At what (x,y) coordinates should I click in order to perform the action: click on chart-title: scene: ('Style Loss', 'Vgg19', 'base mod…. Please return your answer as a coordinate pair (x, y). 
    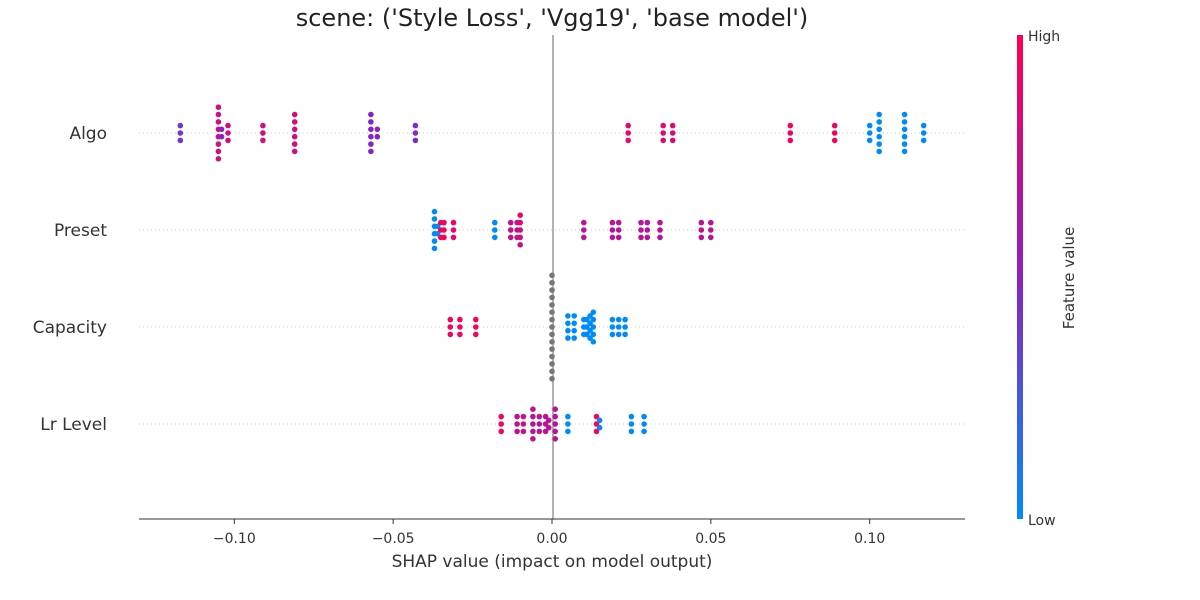
    Looking at the image, I should click on (552, 18).